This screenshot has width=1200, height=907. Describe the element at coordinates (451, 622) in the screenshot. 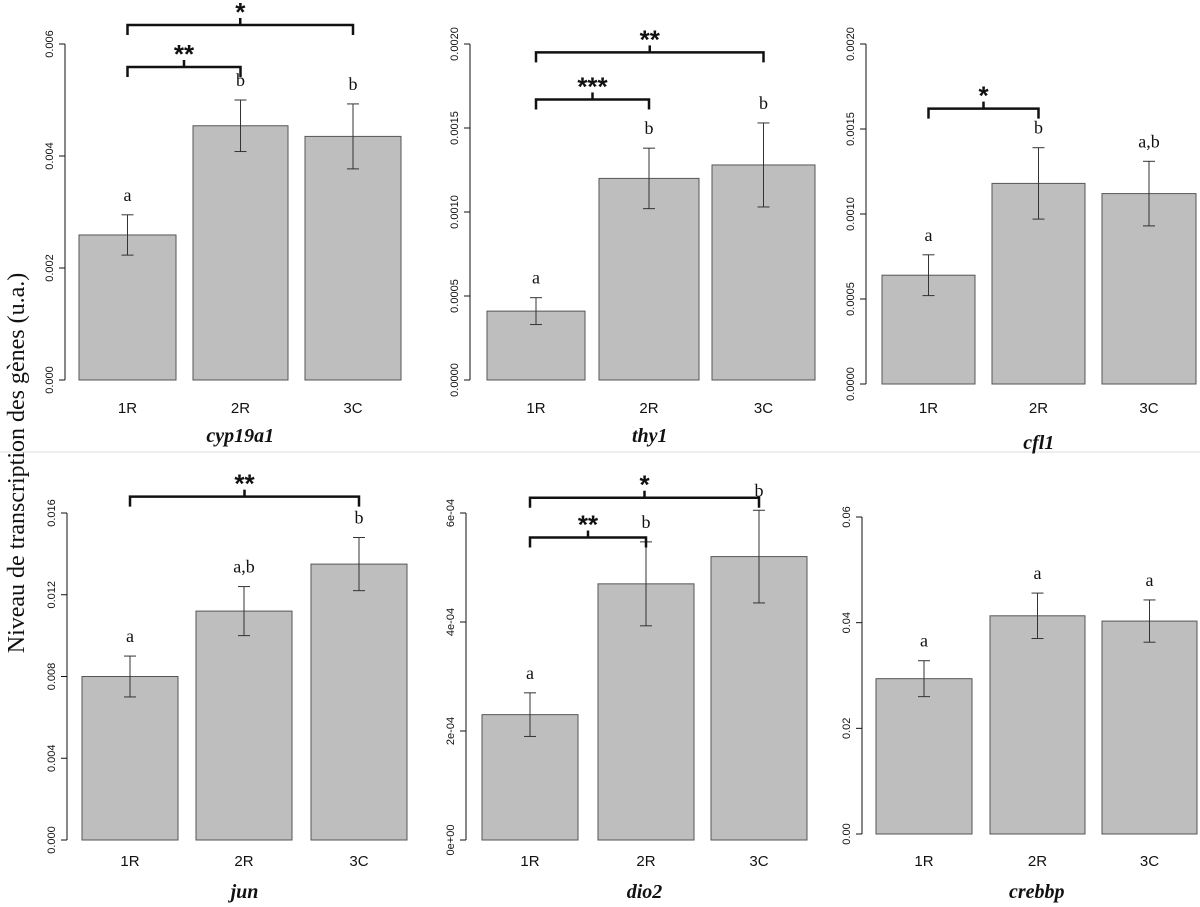

I see `y-tick-label: 4e-04` at that location.